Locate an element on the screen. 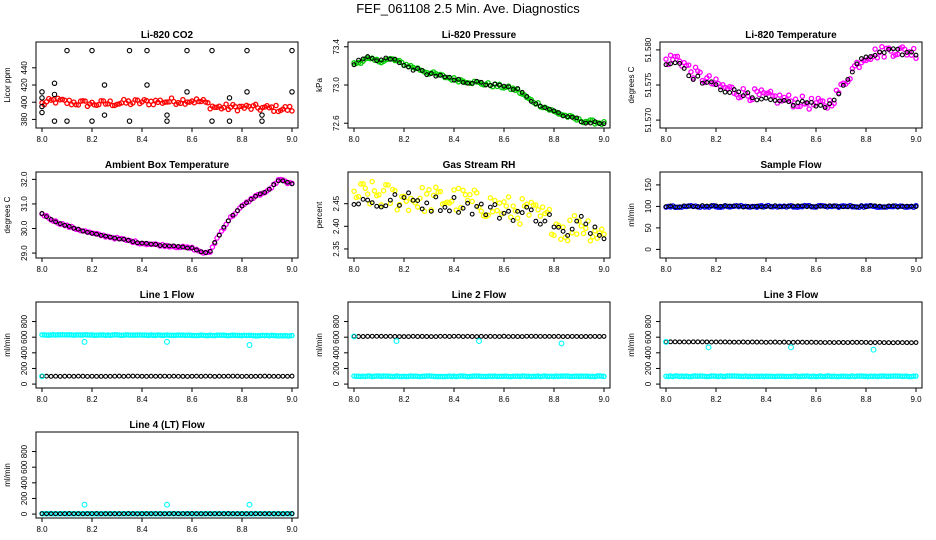 This screenshot has width=936, height=540. y-tick-label: 800 is located at coordinates (648, 321).